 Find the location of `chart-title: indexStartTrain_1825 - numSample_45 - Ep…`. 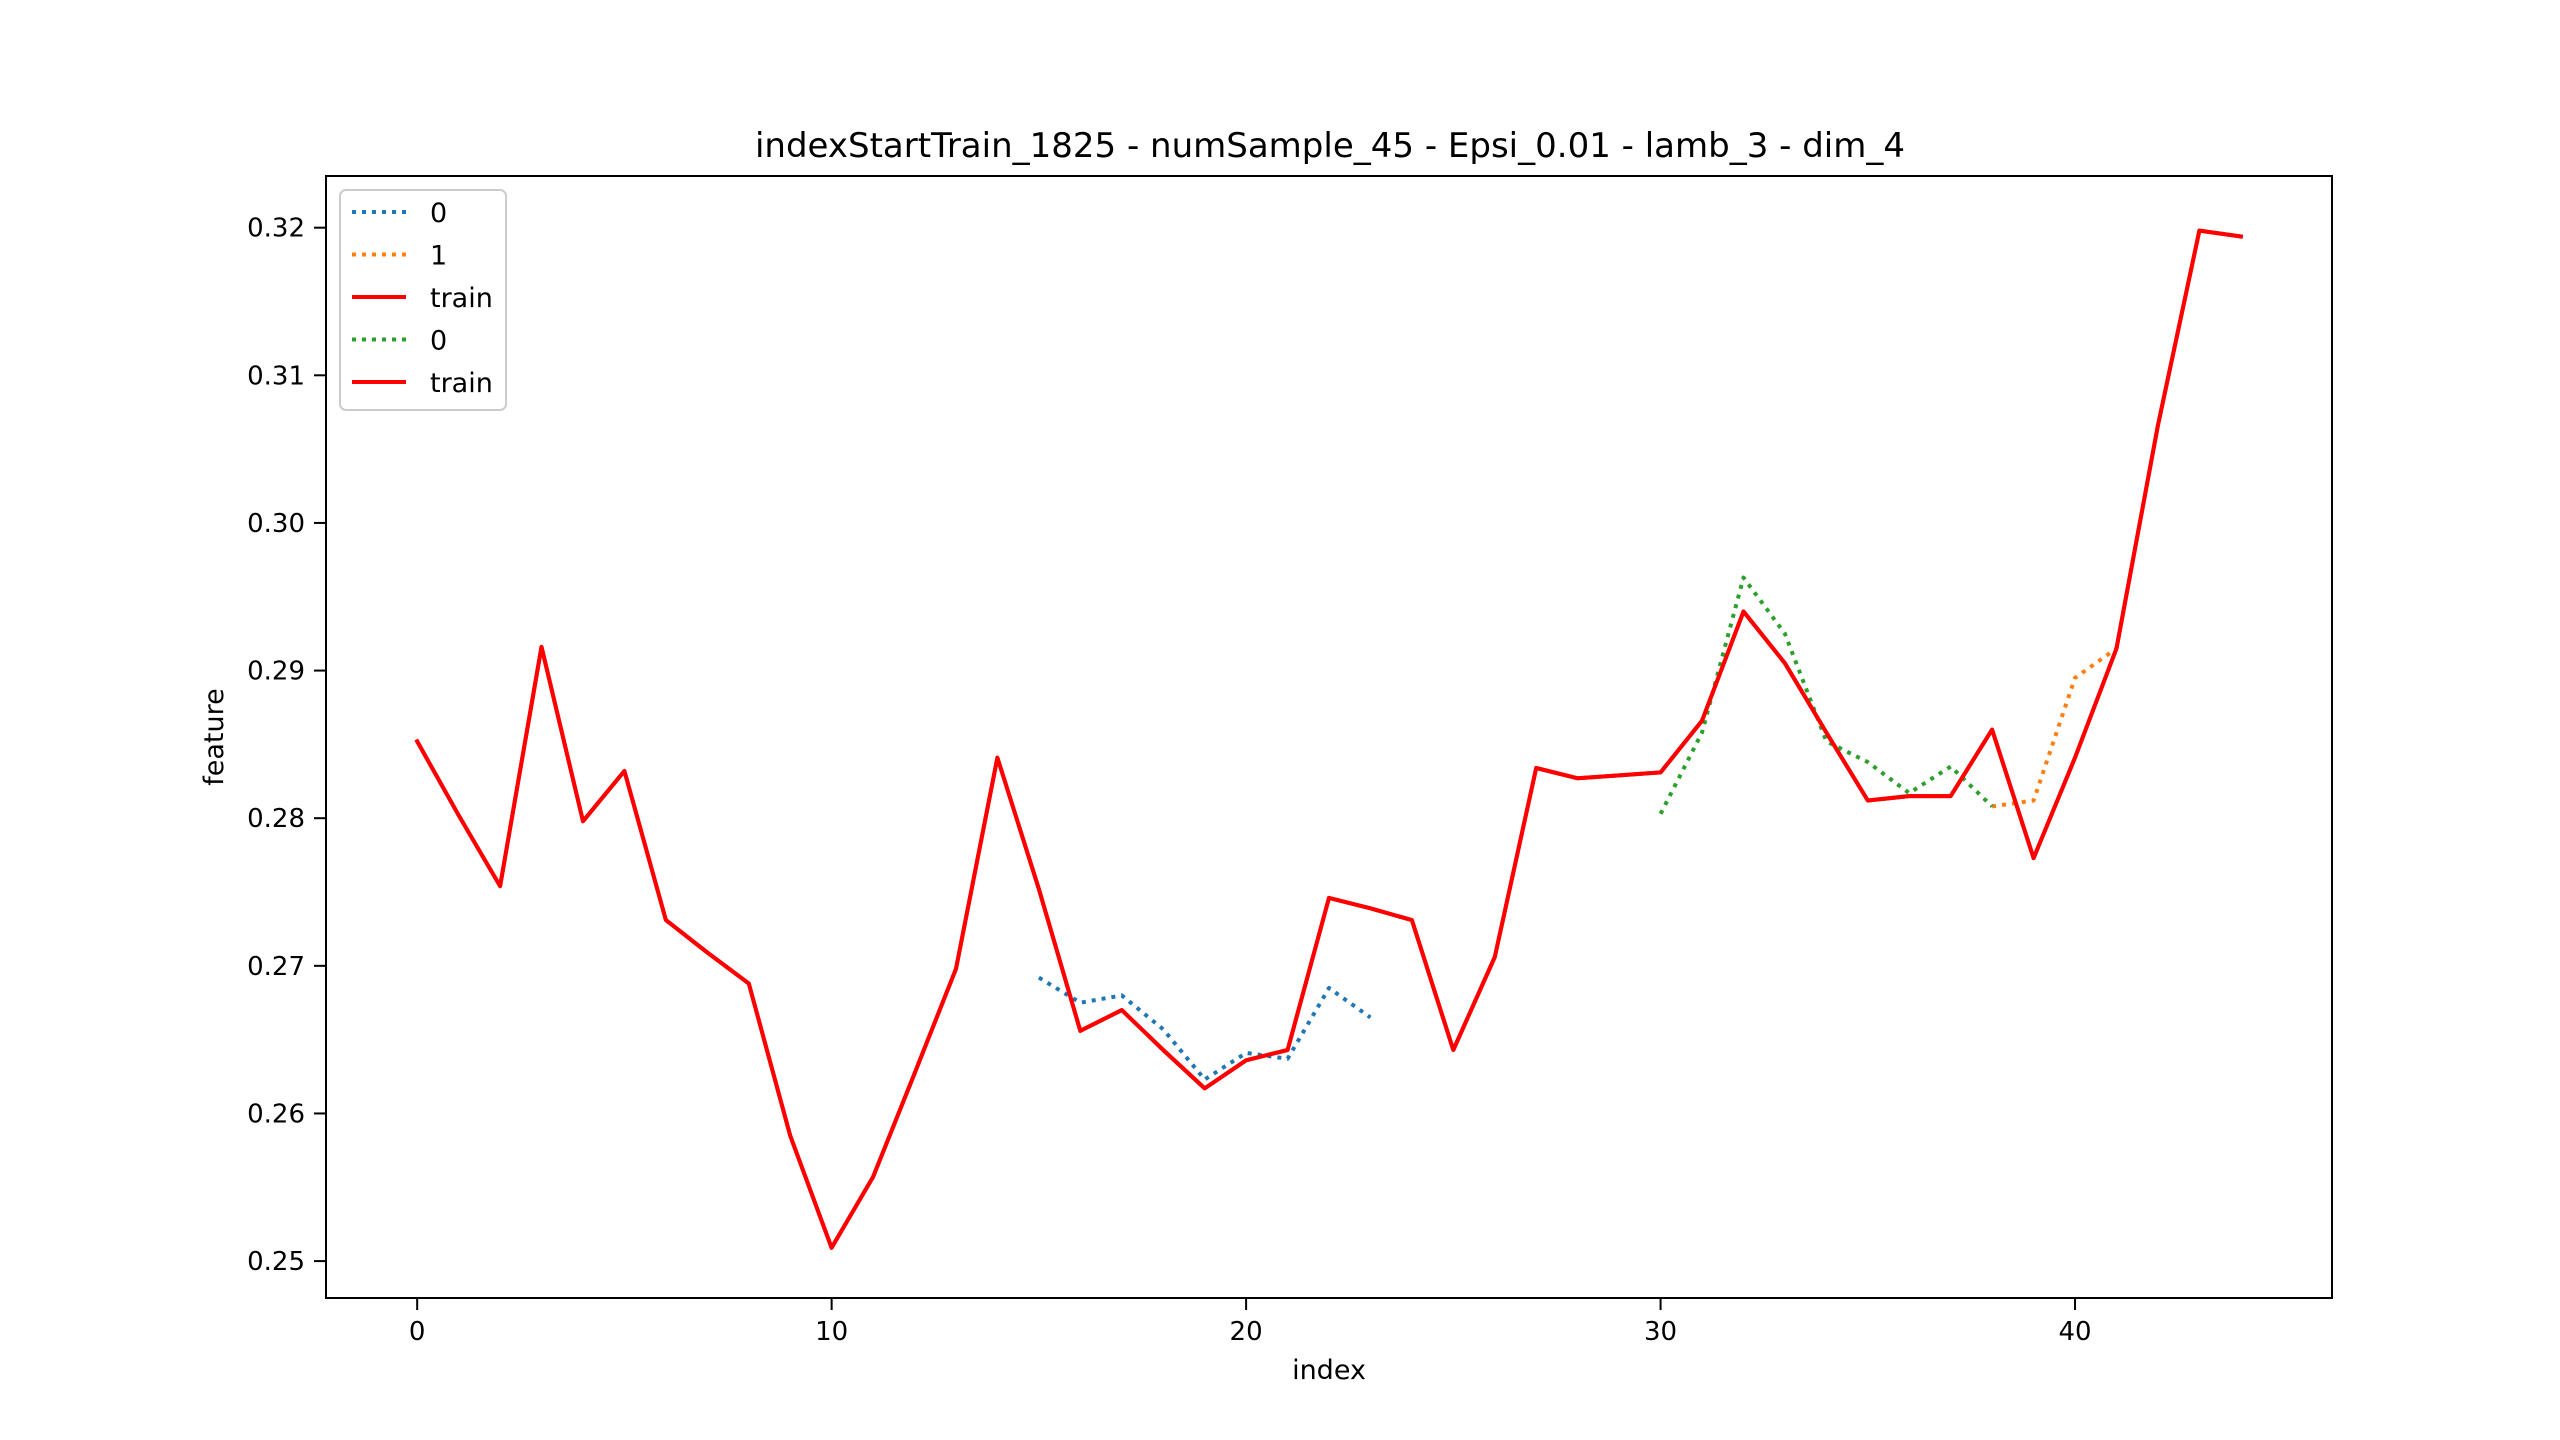

chart-title: indexStartTrain_1825 - numSample_45 - Ep… is located at coordinates (1330, 146).